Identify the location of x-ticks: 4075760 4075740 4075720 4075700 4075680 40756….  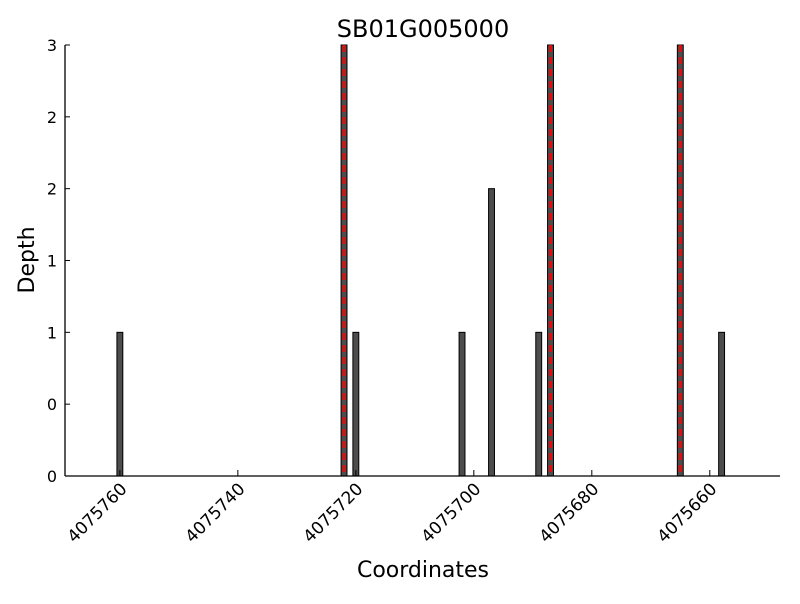
(393, 508).